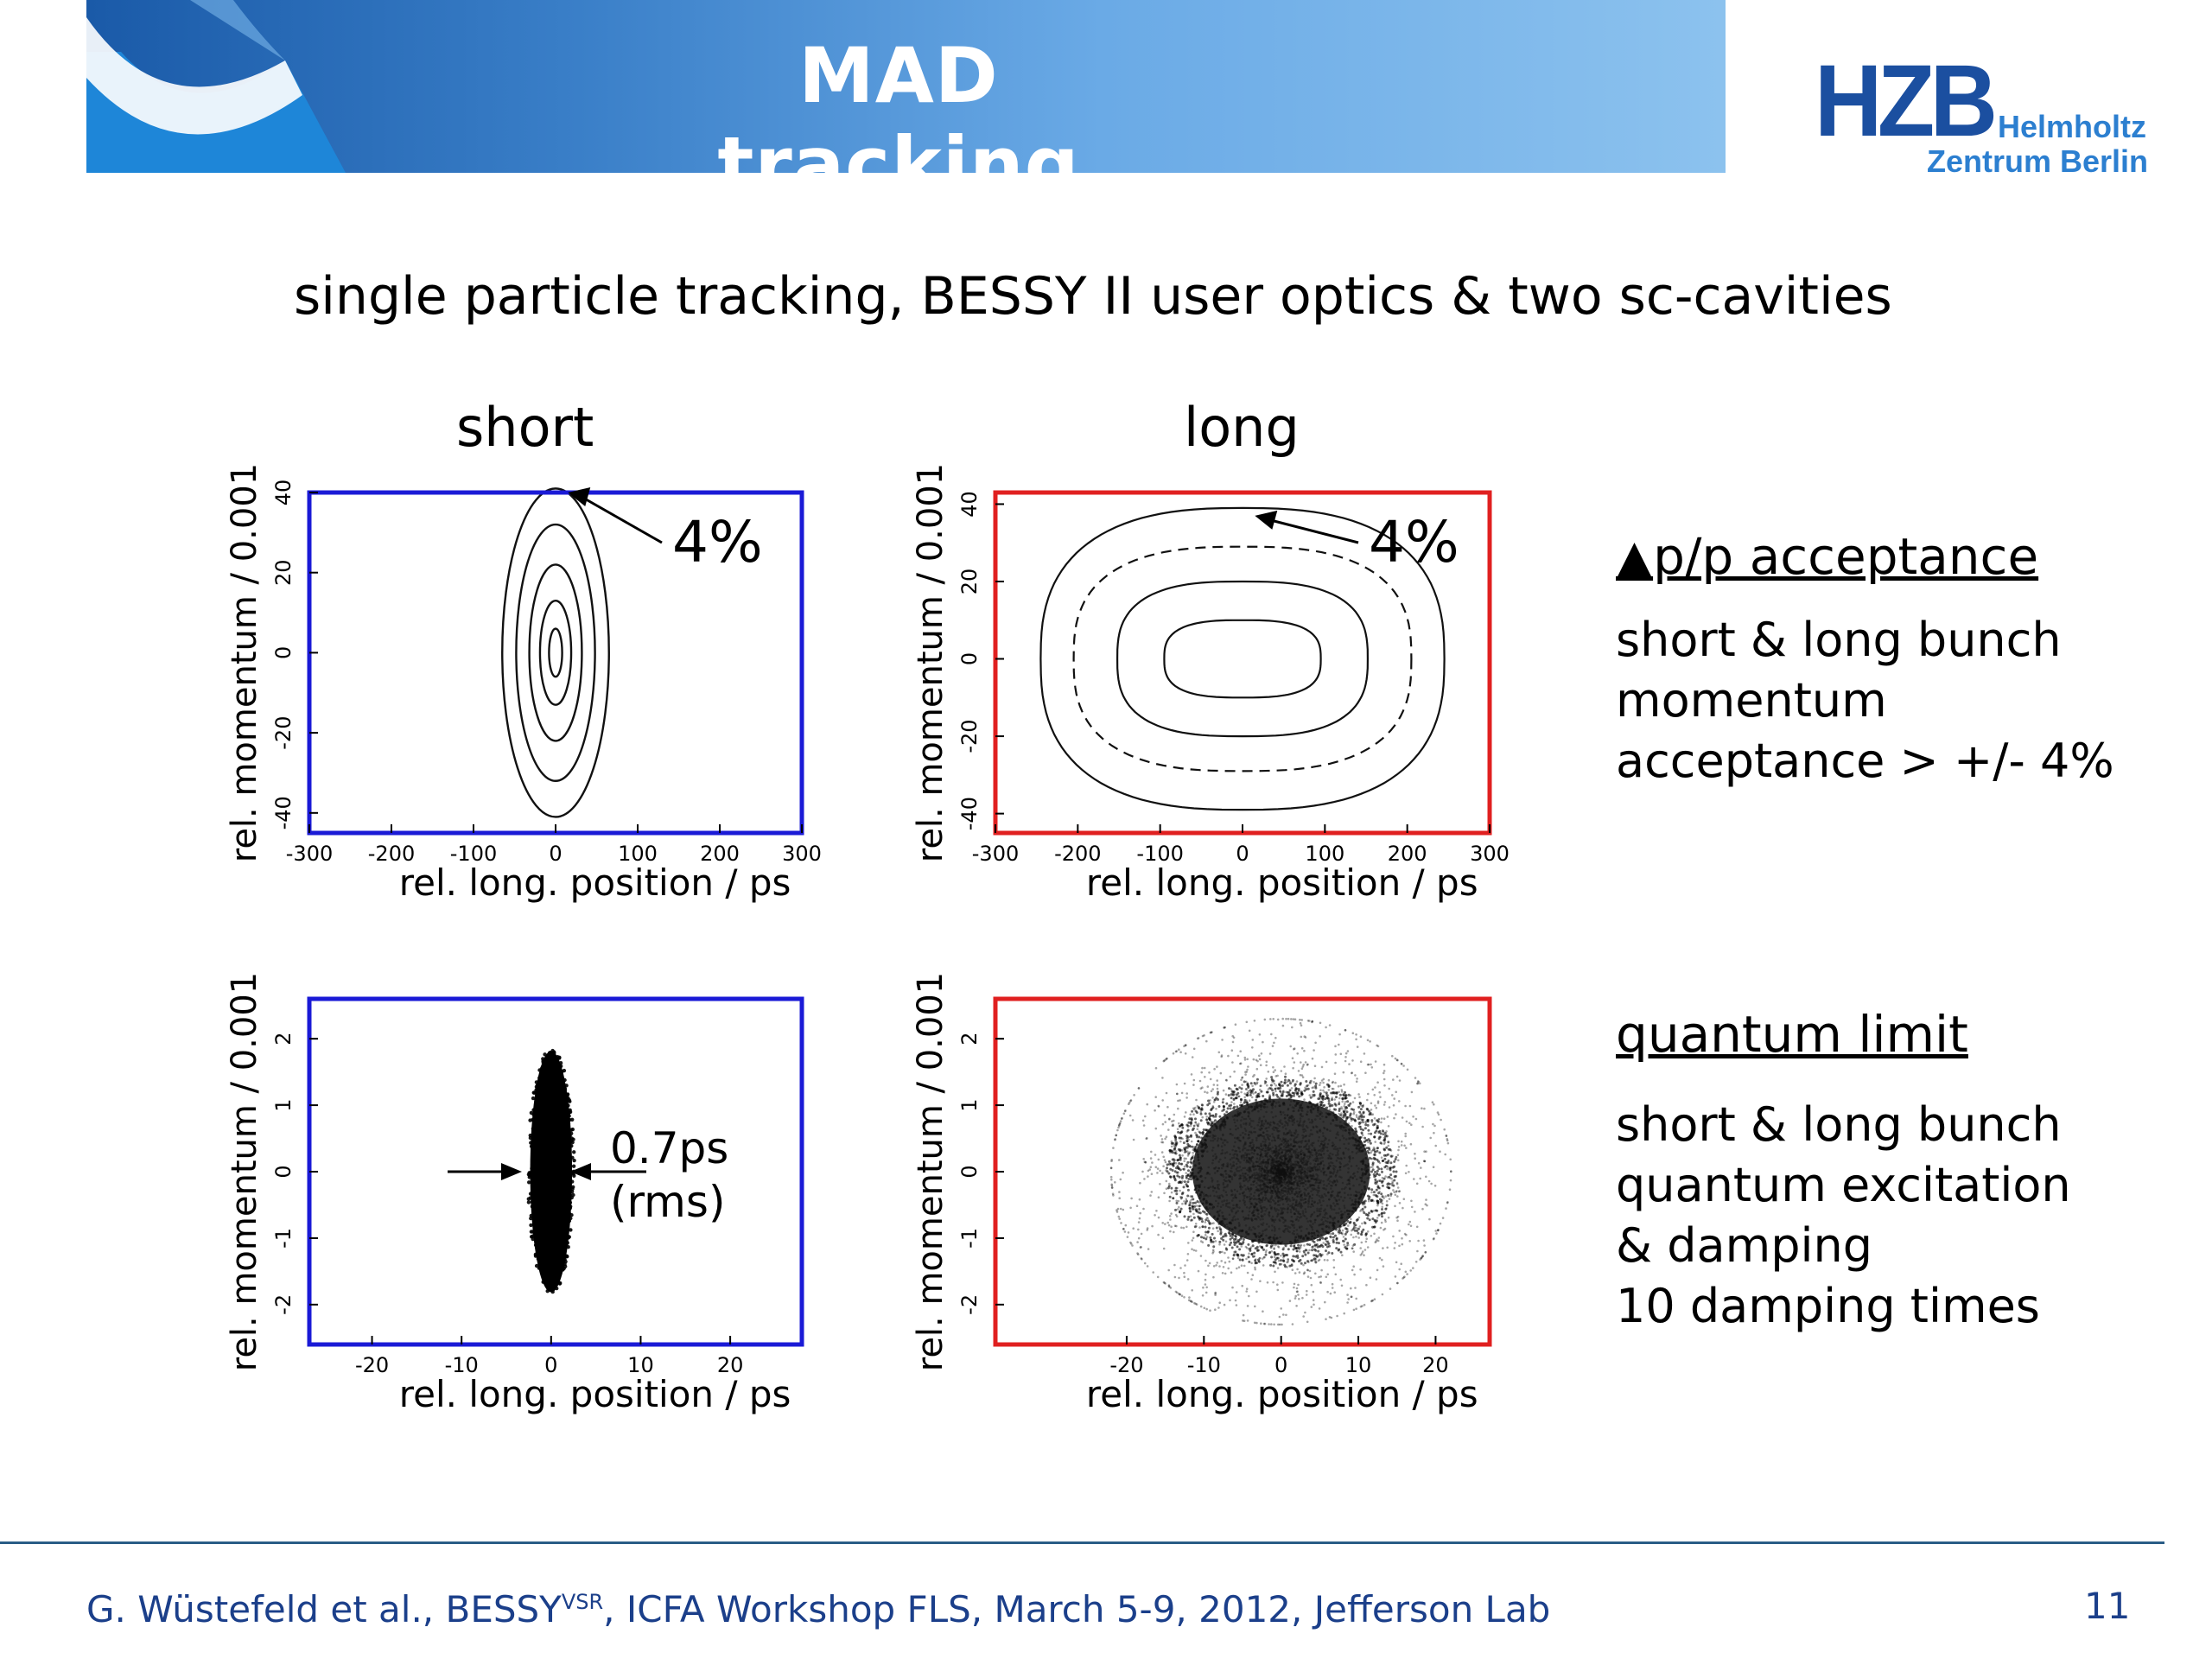  What do you see at coordinates (621, 519) in the screenshot?
I see `annotation-arrow-short-acceptance` at bounding box center [621, 519].